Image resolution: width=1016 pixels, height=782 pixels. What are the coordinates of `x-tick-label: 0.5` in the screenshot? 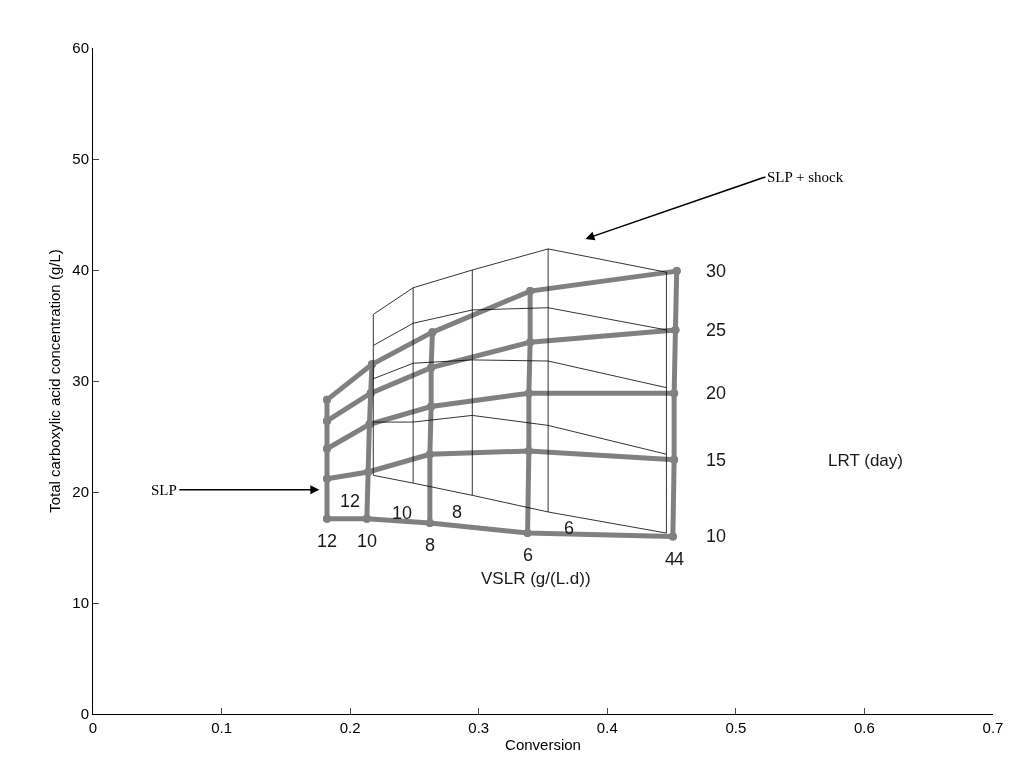 It's located at (736, 727).